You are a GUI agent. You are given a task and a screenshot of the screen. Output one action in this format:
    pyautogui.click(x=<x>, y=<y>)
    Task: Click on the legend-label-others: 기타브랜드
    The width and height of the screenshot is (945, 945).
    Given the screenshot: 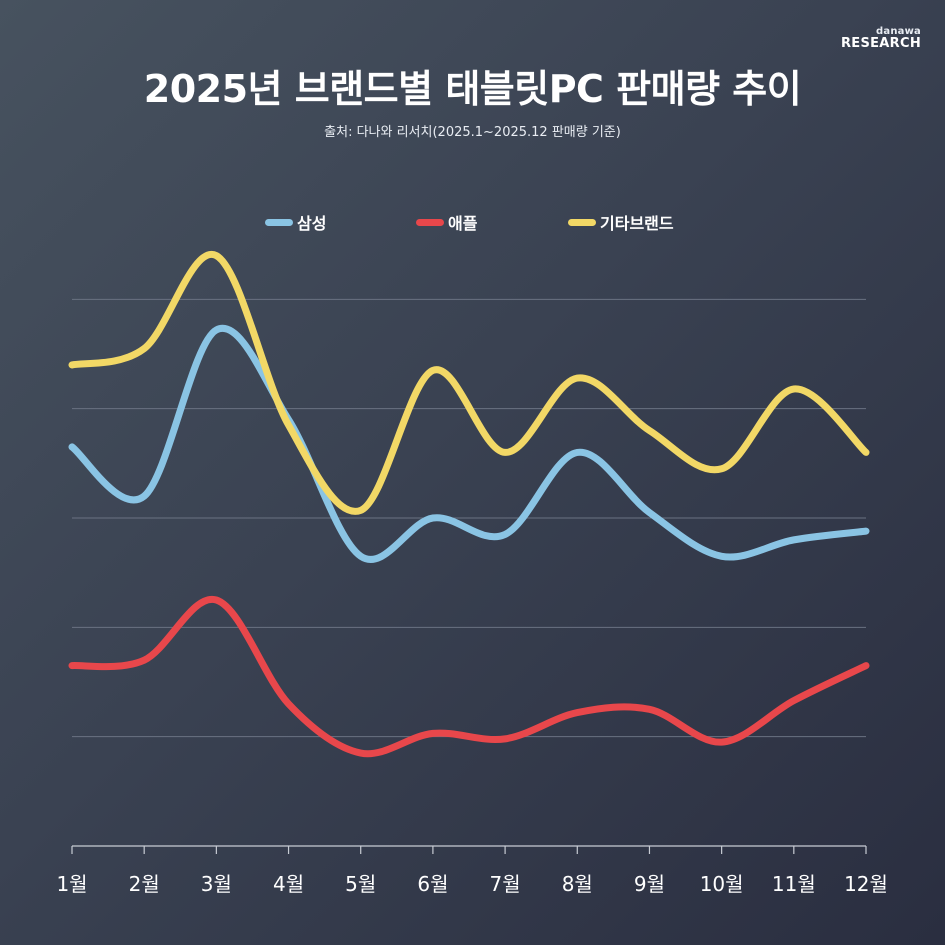 What is the action you would take?
    pyautogui.click(x=637, y=223)
    